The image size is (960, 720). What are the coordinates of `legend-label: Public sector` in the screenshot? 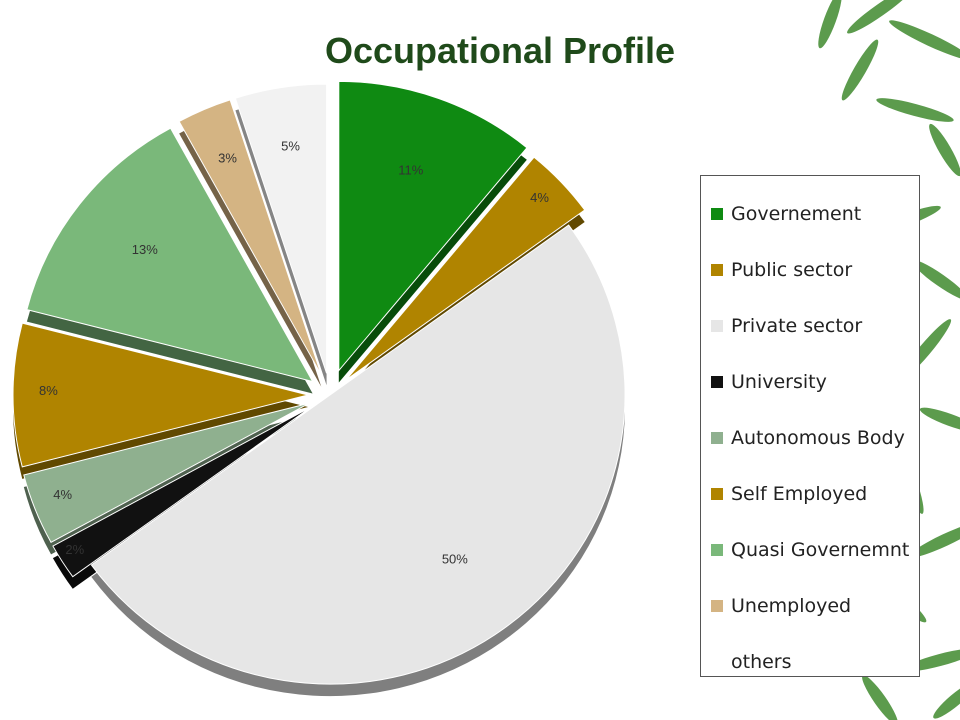 It's located at (791, 270).